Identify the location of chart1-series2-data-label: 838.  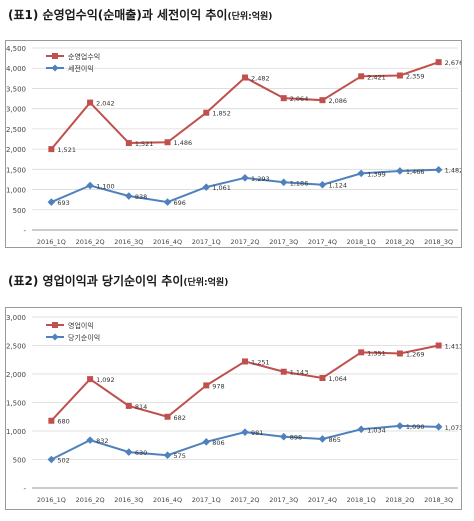
(141, 197).